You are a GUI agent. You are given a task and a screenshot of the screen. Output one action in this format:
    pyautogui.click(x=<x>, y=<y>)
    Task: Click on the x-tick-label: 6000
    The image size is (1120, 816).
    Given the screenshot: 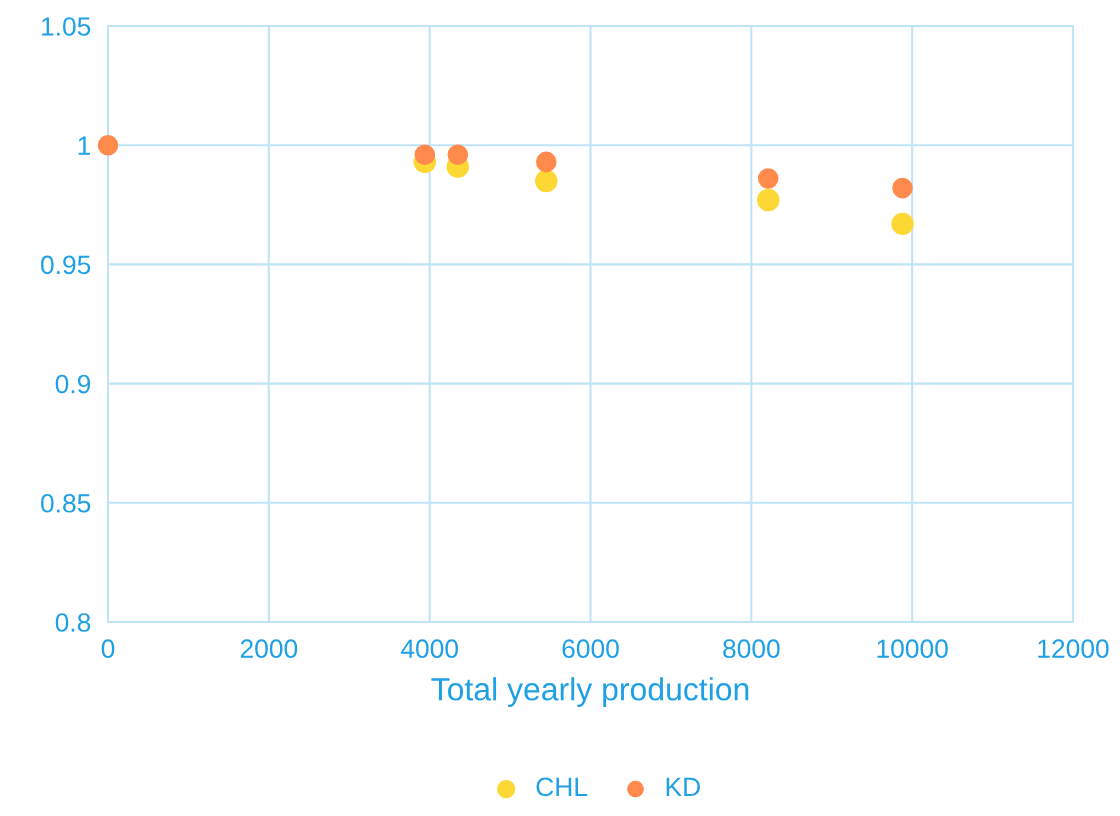 What is the action you would take?
    pyautogui.click(x=590, y=649)
    